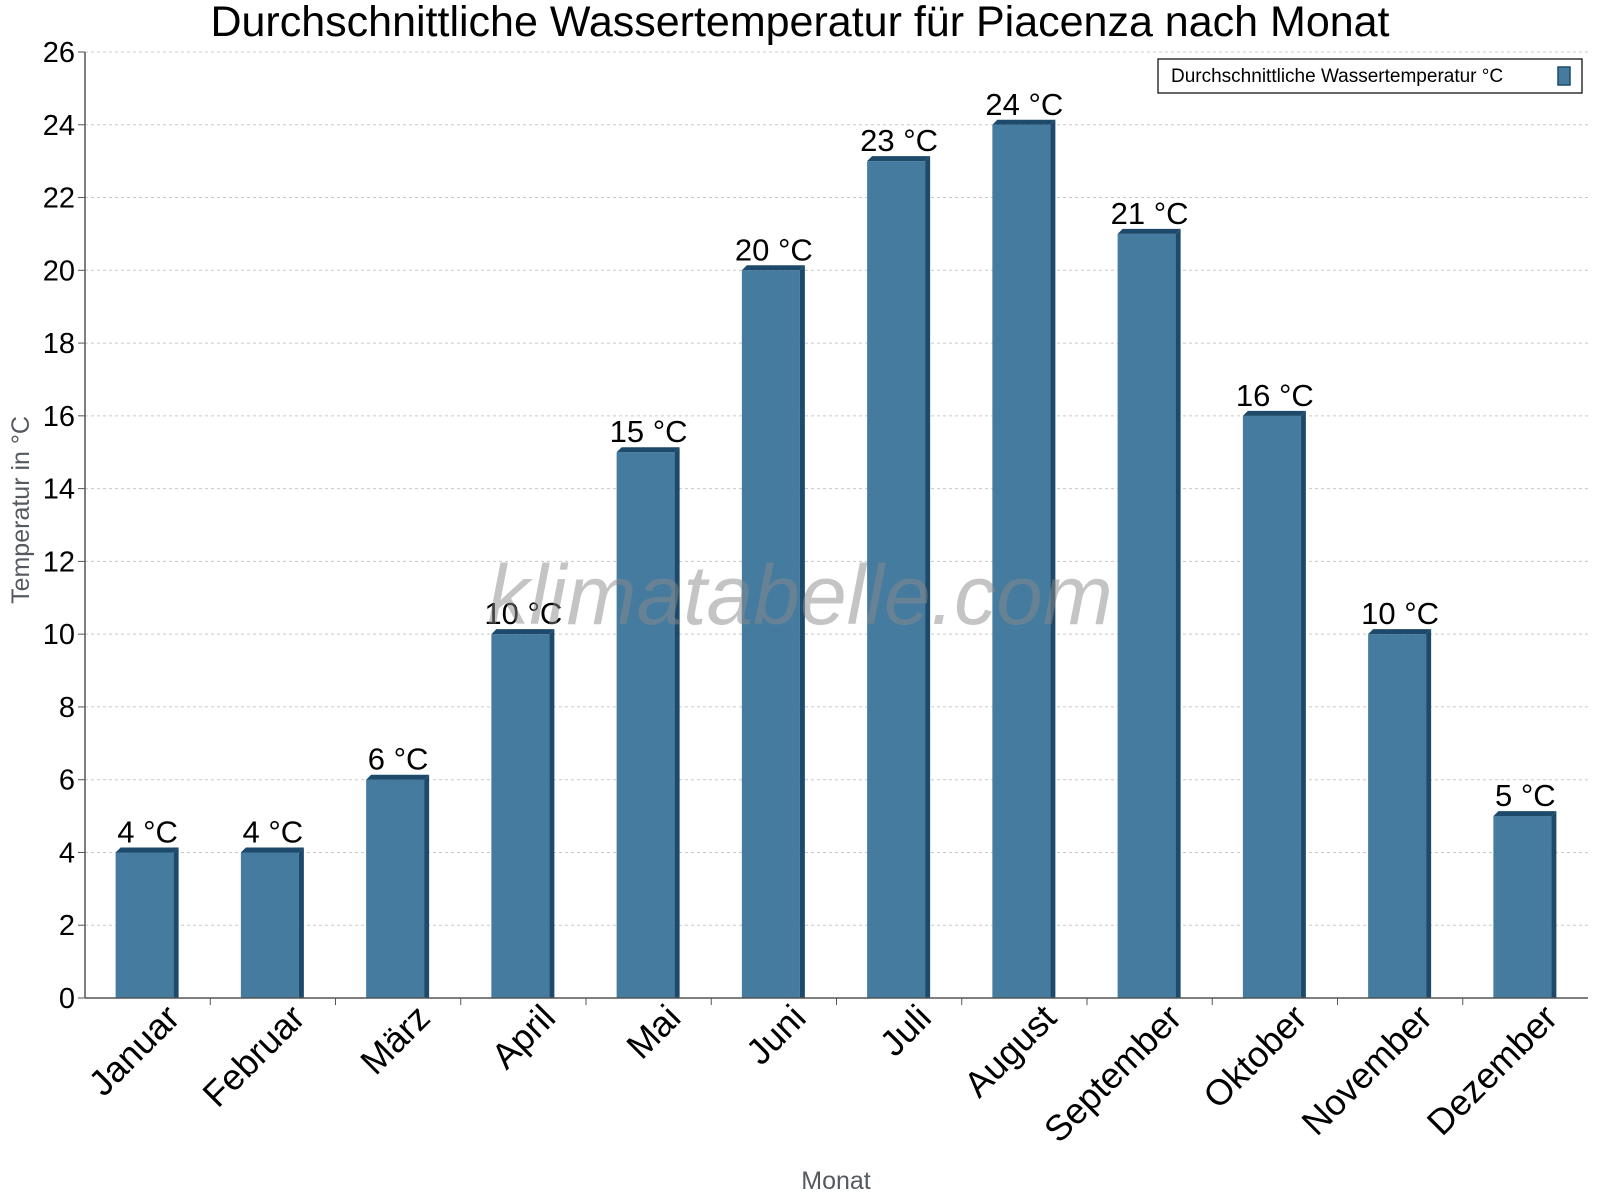 The height and width of the screenshot is (1200, 1600). I want to click on x-tick-label: Mai, so click(653, 1032).